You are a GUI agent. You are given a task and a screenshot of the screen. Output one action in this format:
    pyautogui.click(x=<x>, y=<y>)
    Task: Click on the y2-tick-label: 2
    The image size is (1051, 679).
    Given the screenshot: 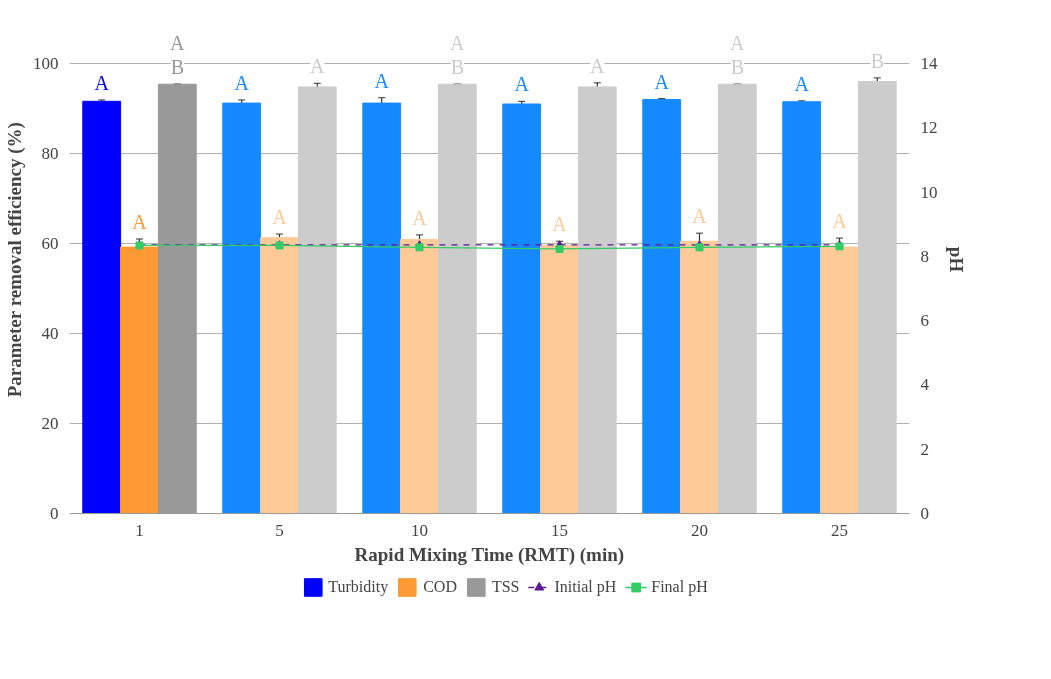 What is the action you would take?
    pyautogui.click(x=924, y=449)
    